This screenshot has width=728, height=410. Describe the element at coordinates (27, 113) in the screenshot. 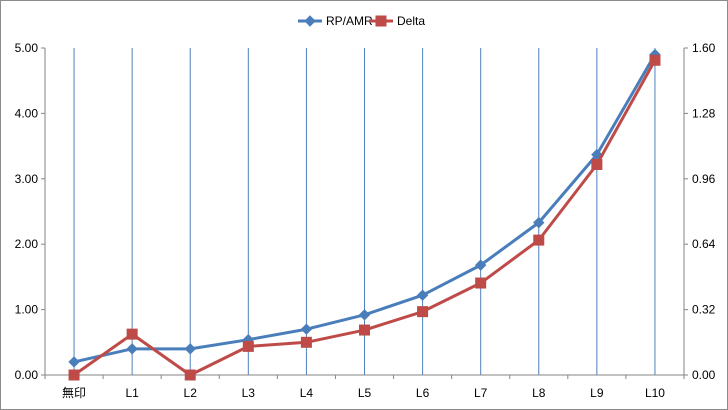

I see `left-tick-label: 4.00` at that location.